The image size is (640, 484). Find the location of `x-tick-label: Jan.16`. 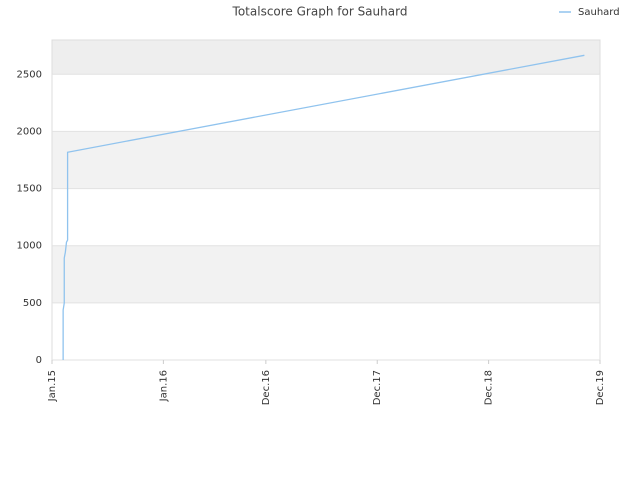

x-tick-label: Jan.16 is located at coordinates (163, 386).